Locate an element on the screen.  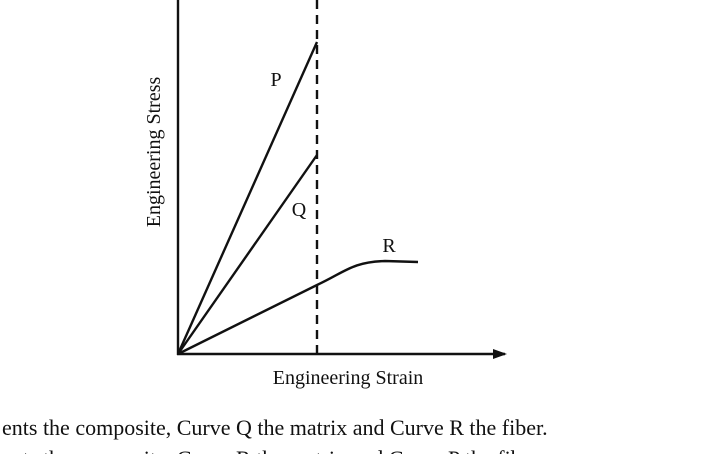
curve-p is located at coordinates (247, 198).